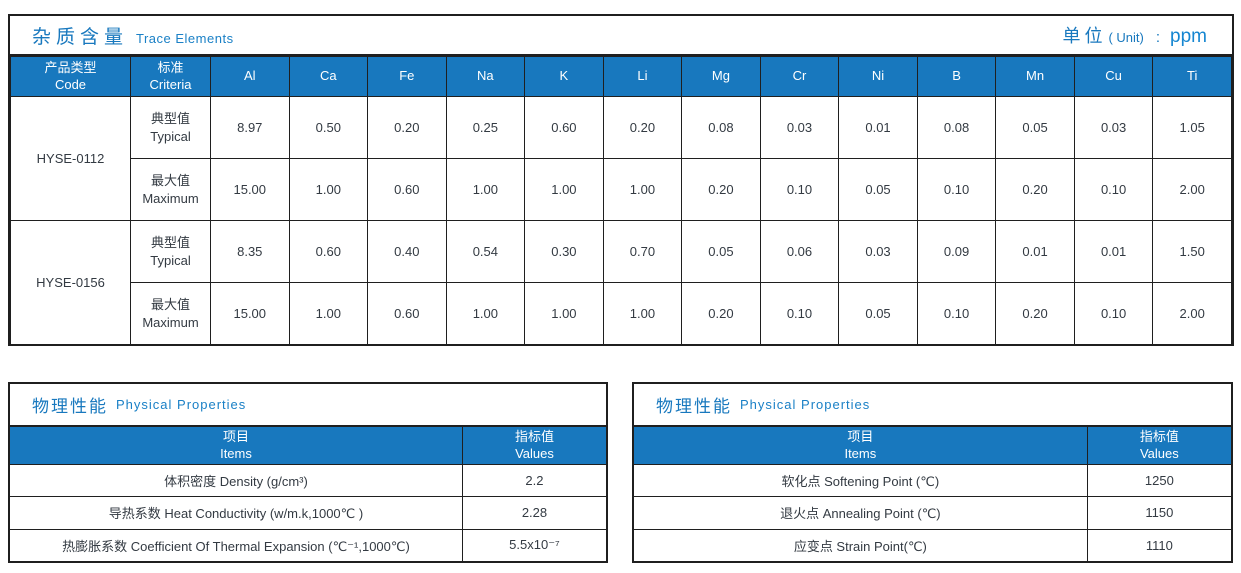 Image resolution: width=1241 pixels, height=573 pixels. I want to click on criteria-maximum: 最大值 Maximum, so click(170, 313).